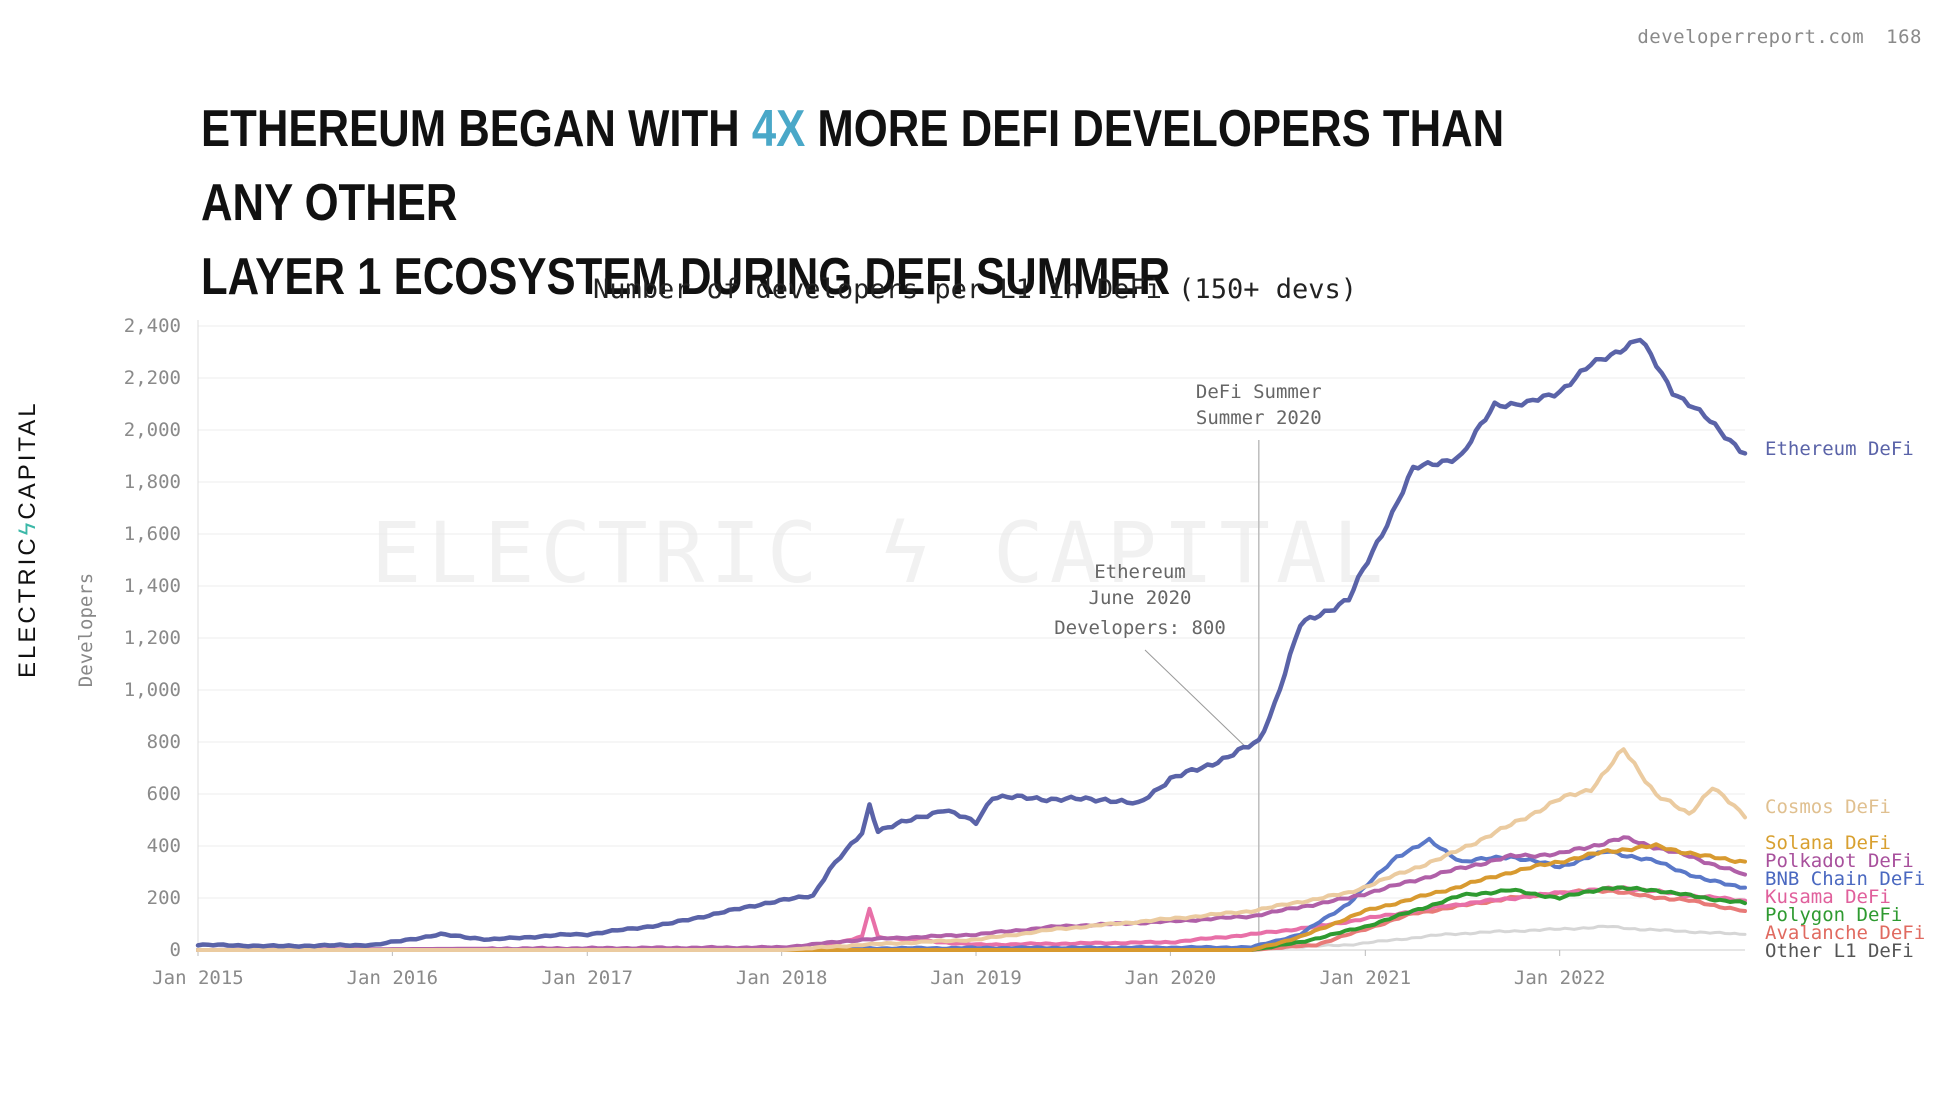 The height and width of the screenshot is (1096, 1942). Describe the element at coordinates (164, 846) in the screenshot. I see `y-tick-label: 400` at that location.